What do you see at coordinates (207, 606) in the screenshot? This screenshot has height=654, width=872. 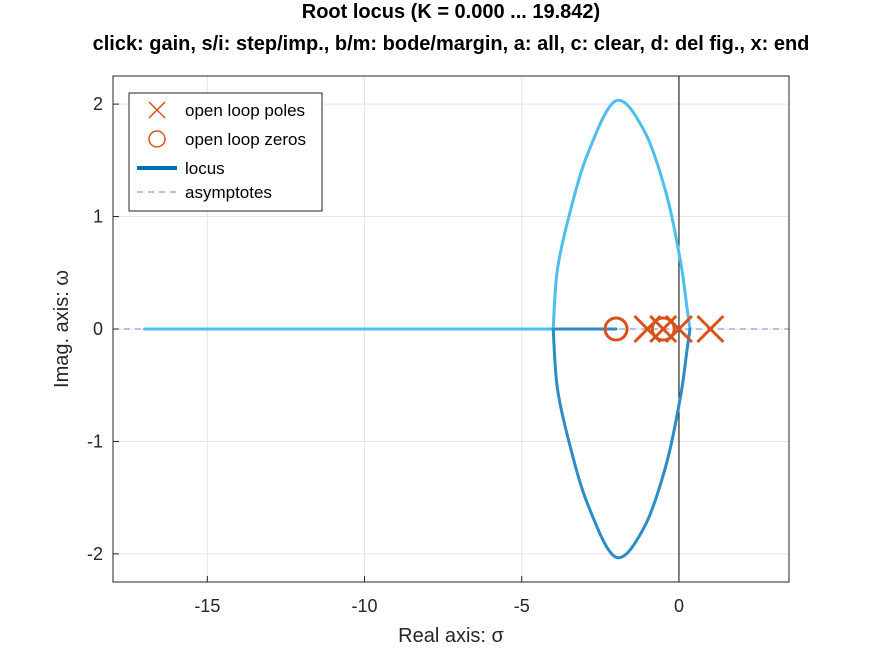 I see `x-tick-label: -15` at bounding box center [207, 606].